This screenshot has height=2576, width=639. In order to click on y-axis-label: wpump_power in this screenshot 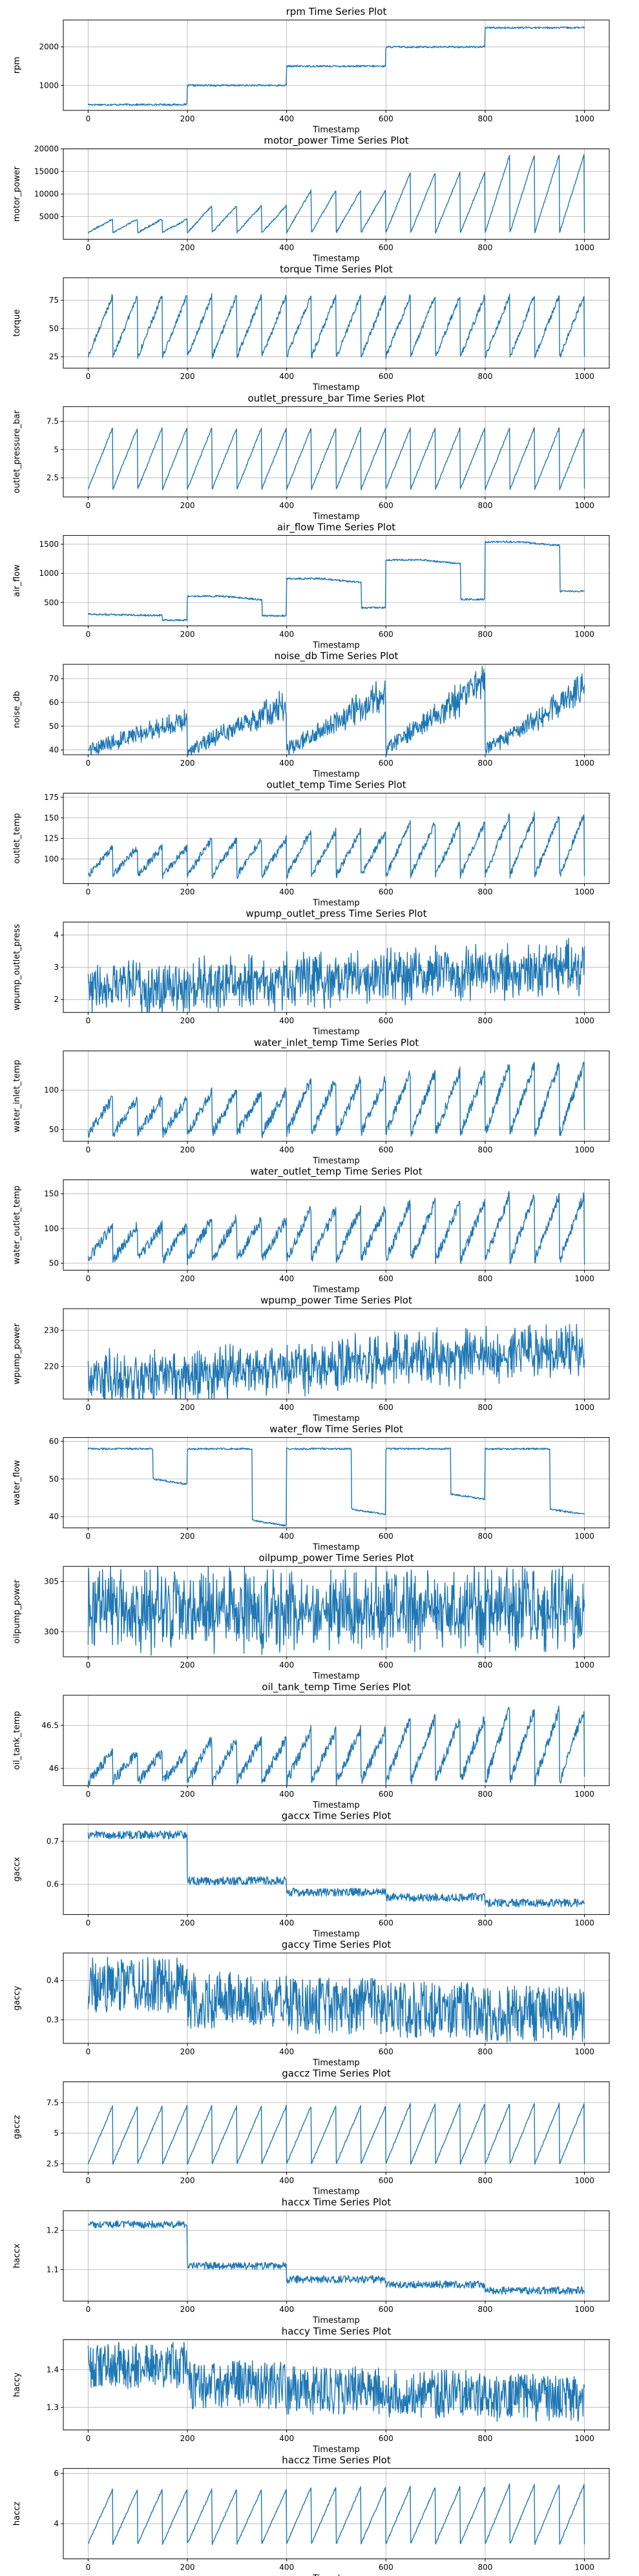, I will do `click(17, 1353)`.